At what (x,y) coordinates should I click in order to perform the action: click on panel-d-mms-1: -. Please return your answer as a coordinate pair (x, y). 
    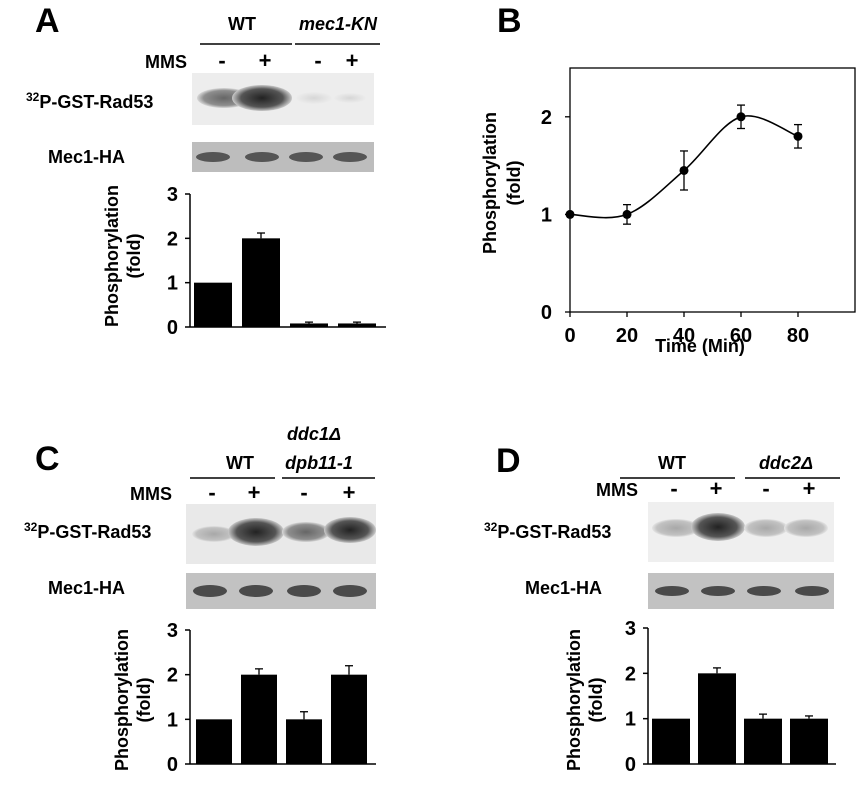
    Looking at the image, I should click on (673, 488).